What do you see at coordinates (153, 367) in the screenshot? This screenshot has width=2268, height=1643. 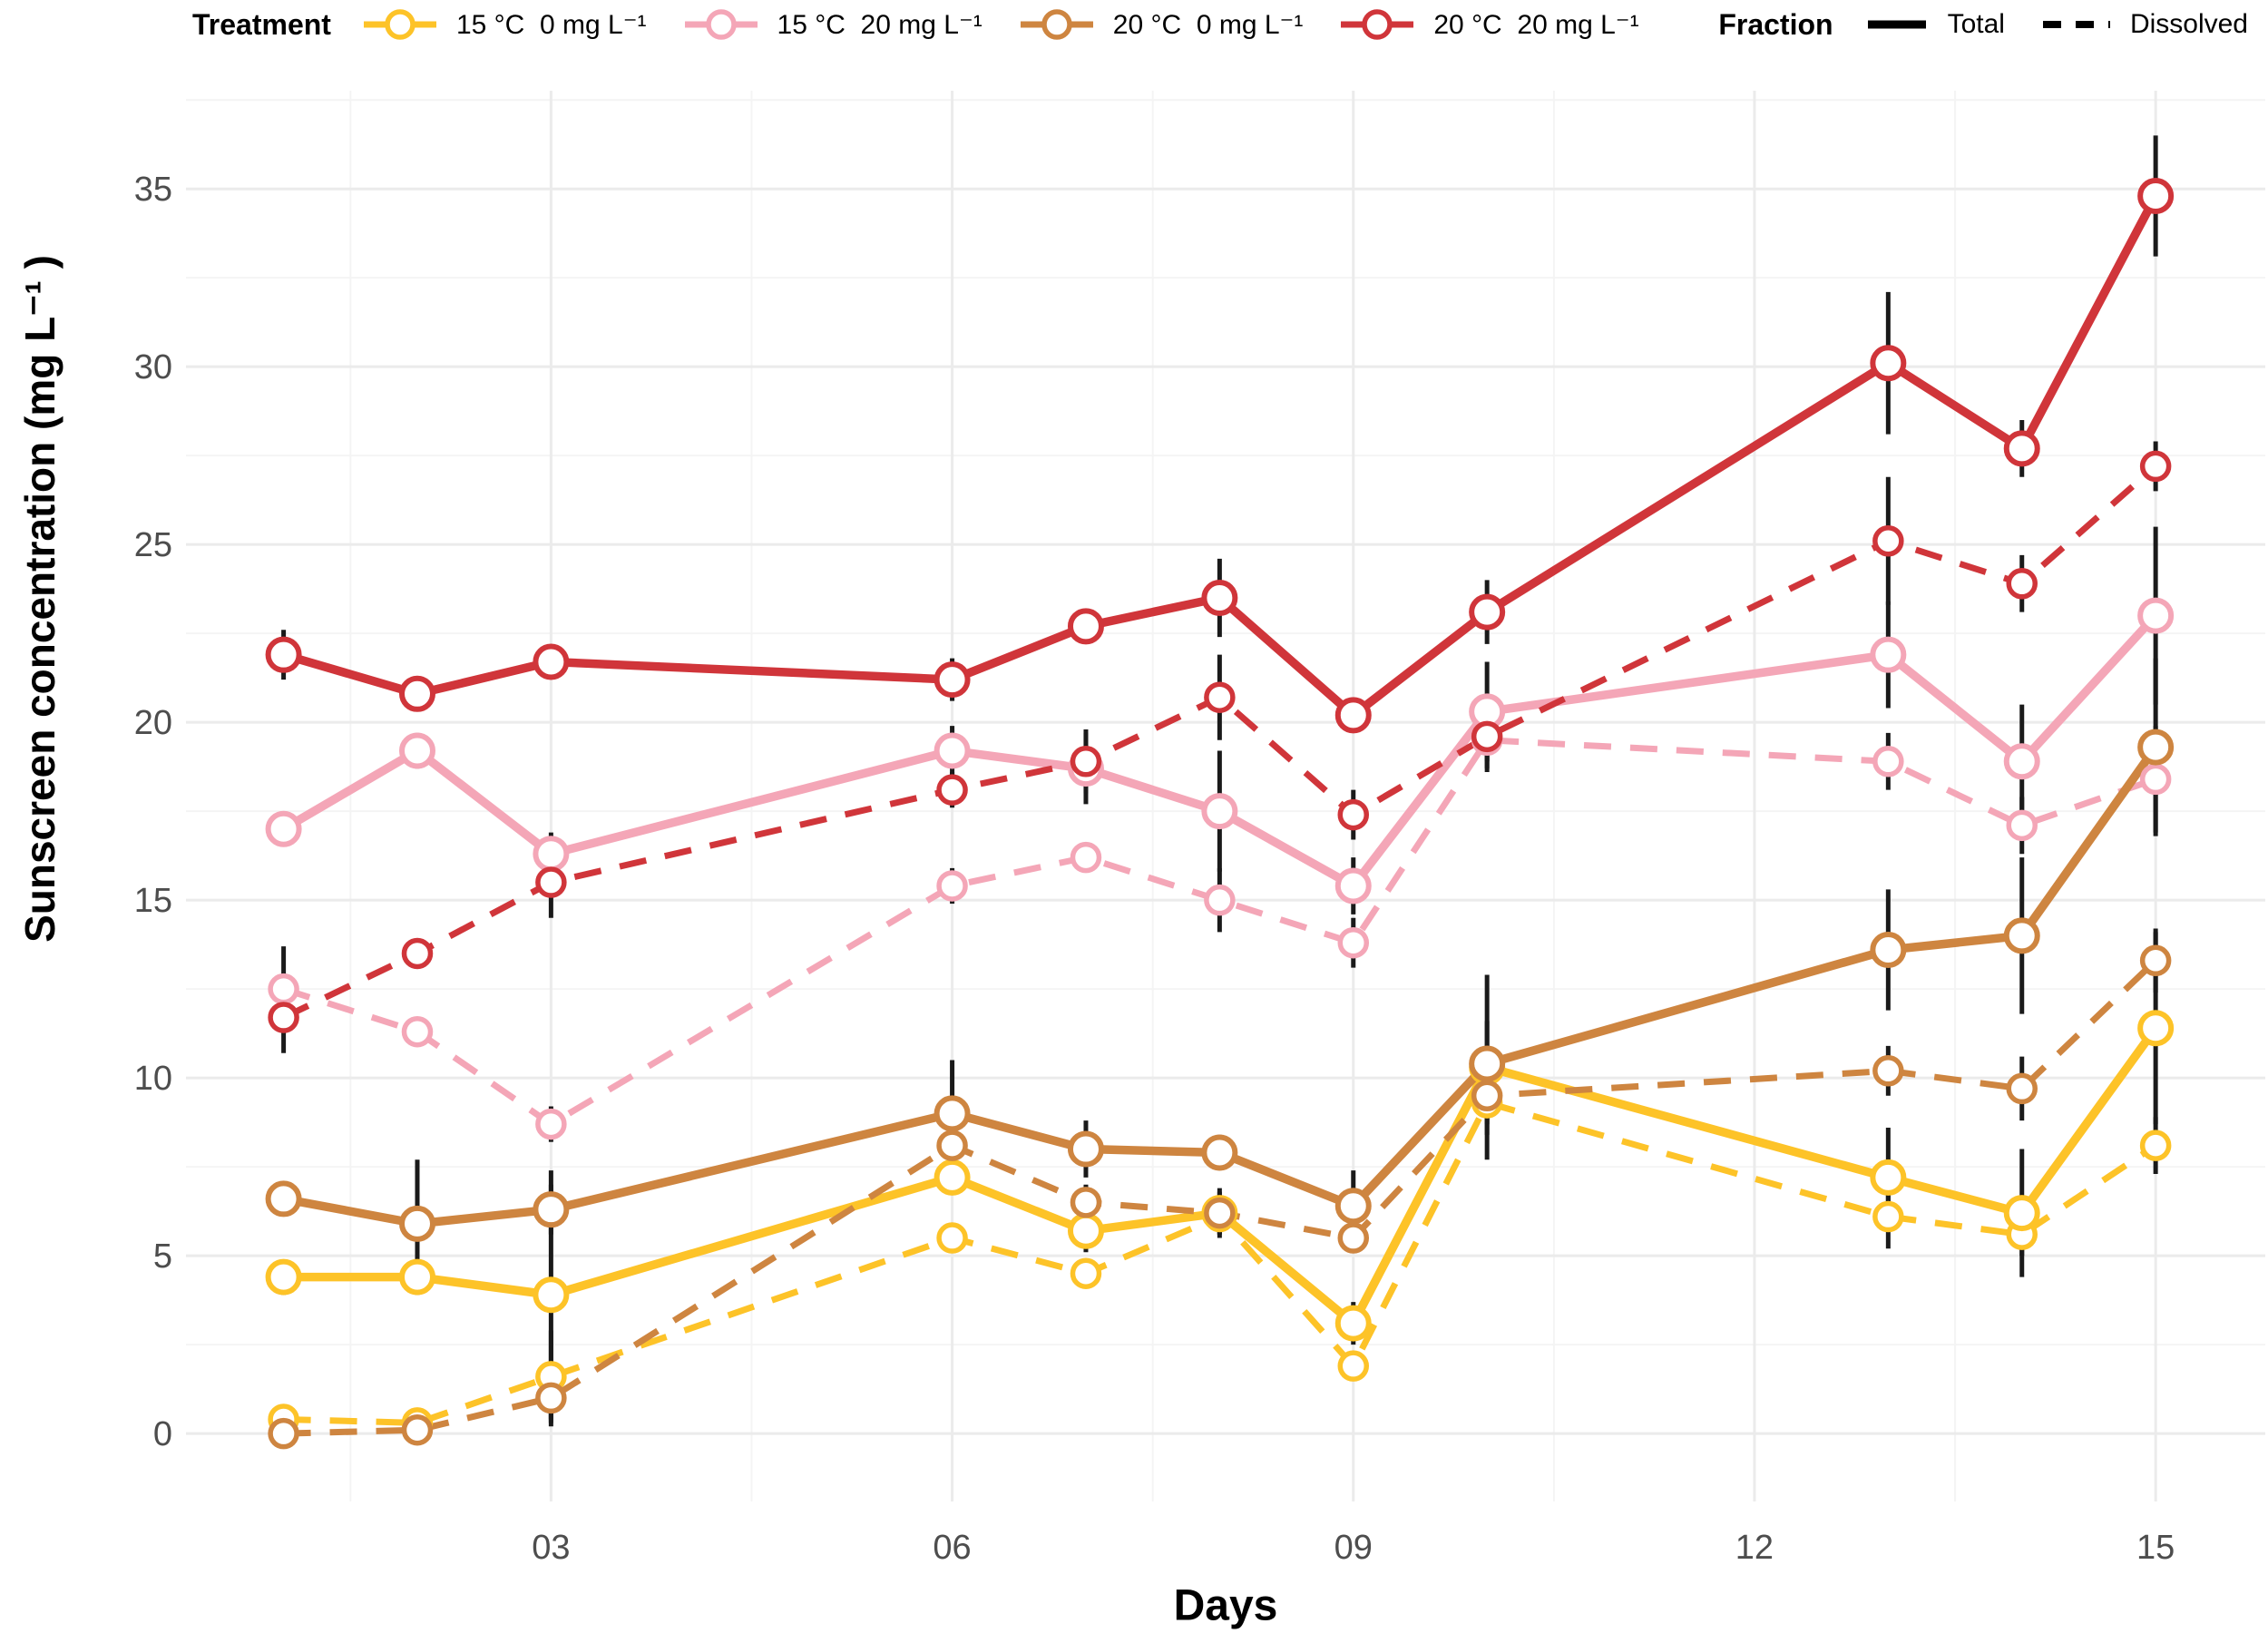 I see `y-tick-label-30: 30` at bounding box center [153, 367].